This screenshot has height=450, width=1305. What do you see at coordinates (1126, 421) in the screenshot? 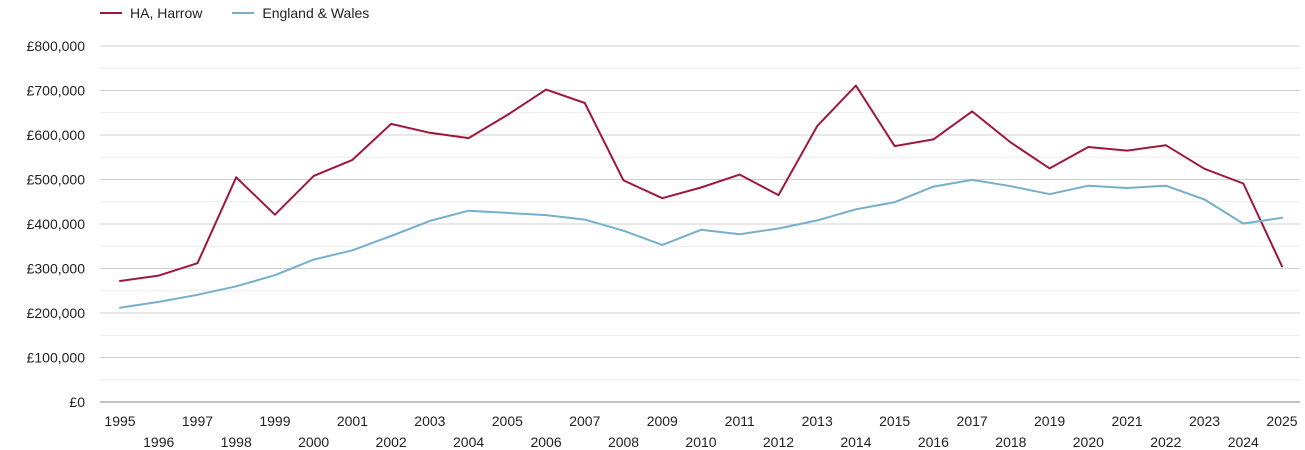
I see `x-tick-label: 2021` at bounding box center [1126, 421].